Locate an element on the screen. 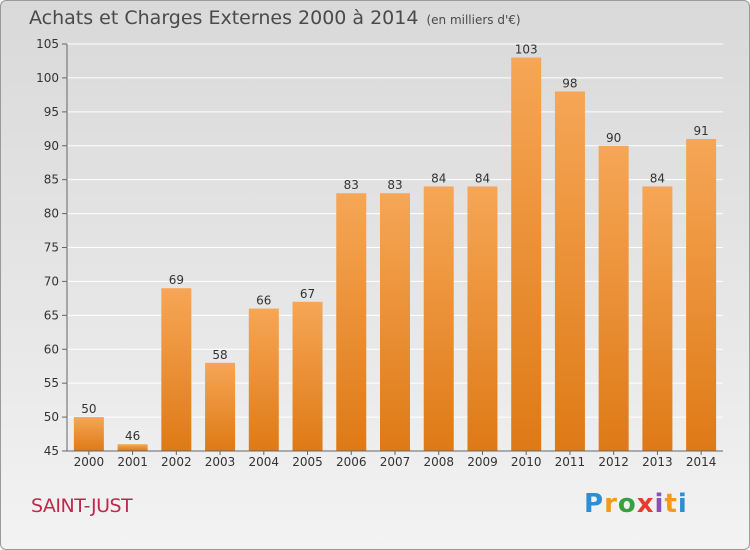  y-tick-label: 100 is located at coordinates (47, 78).